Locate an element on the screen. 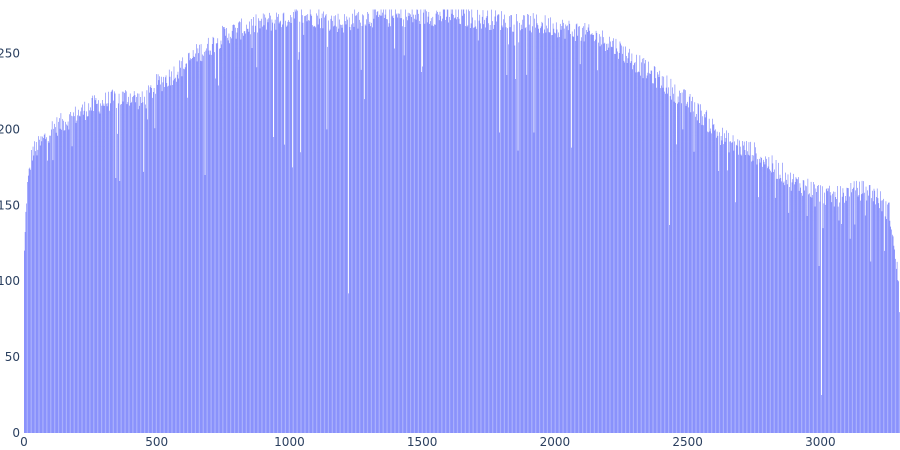 The image size is (900, 450). x-tick-label: 1500 is located at coordinates (422, 442).